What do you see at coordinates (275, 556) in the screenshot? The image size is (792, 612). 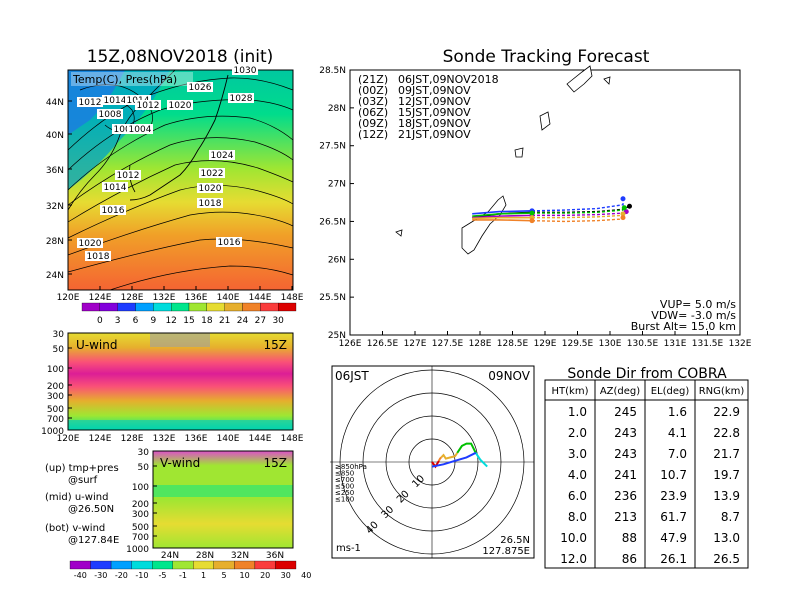 I see `lat-tick-label: 36N` at bounding box center [275, 556].